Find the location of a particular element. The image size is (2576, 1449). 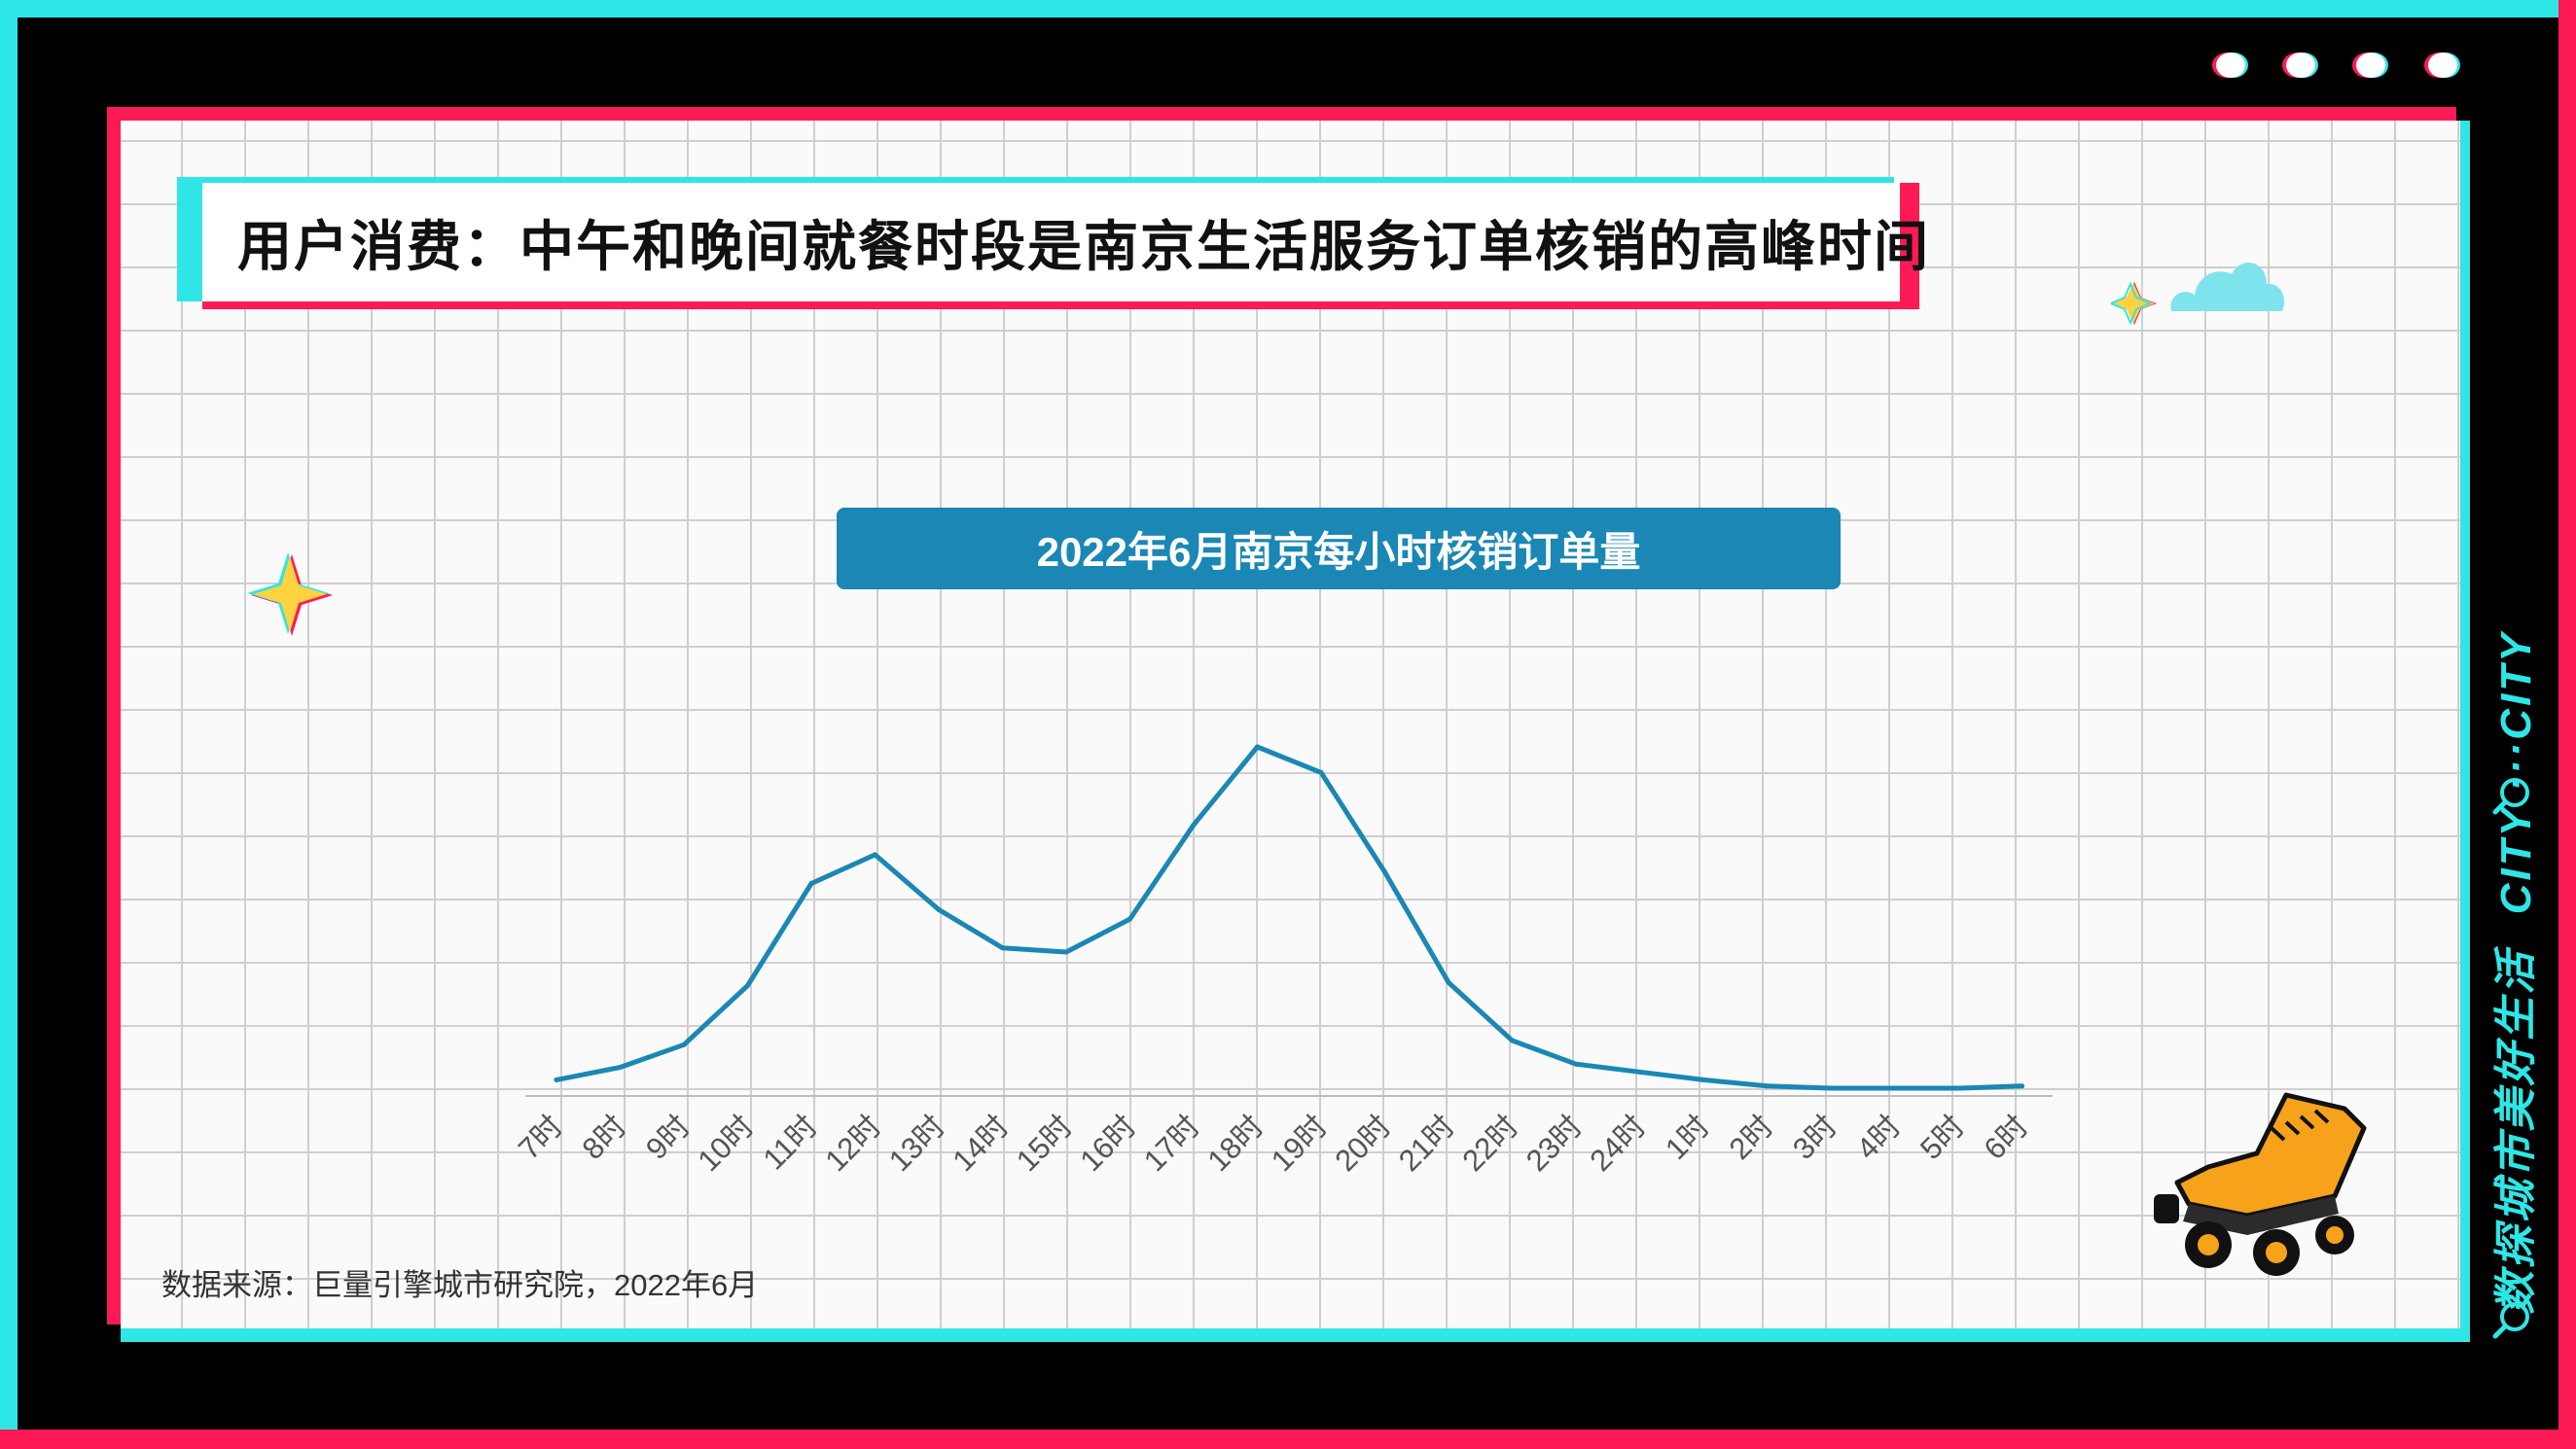

x-tick-label: 24时 is located at coordinates (1617, 1143).